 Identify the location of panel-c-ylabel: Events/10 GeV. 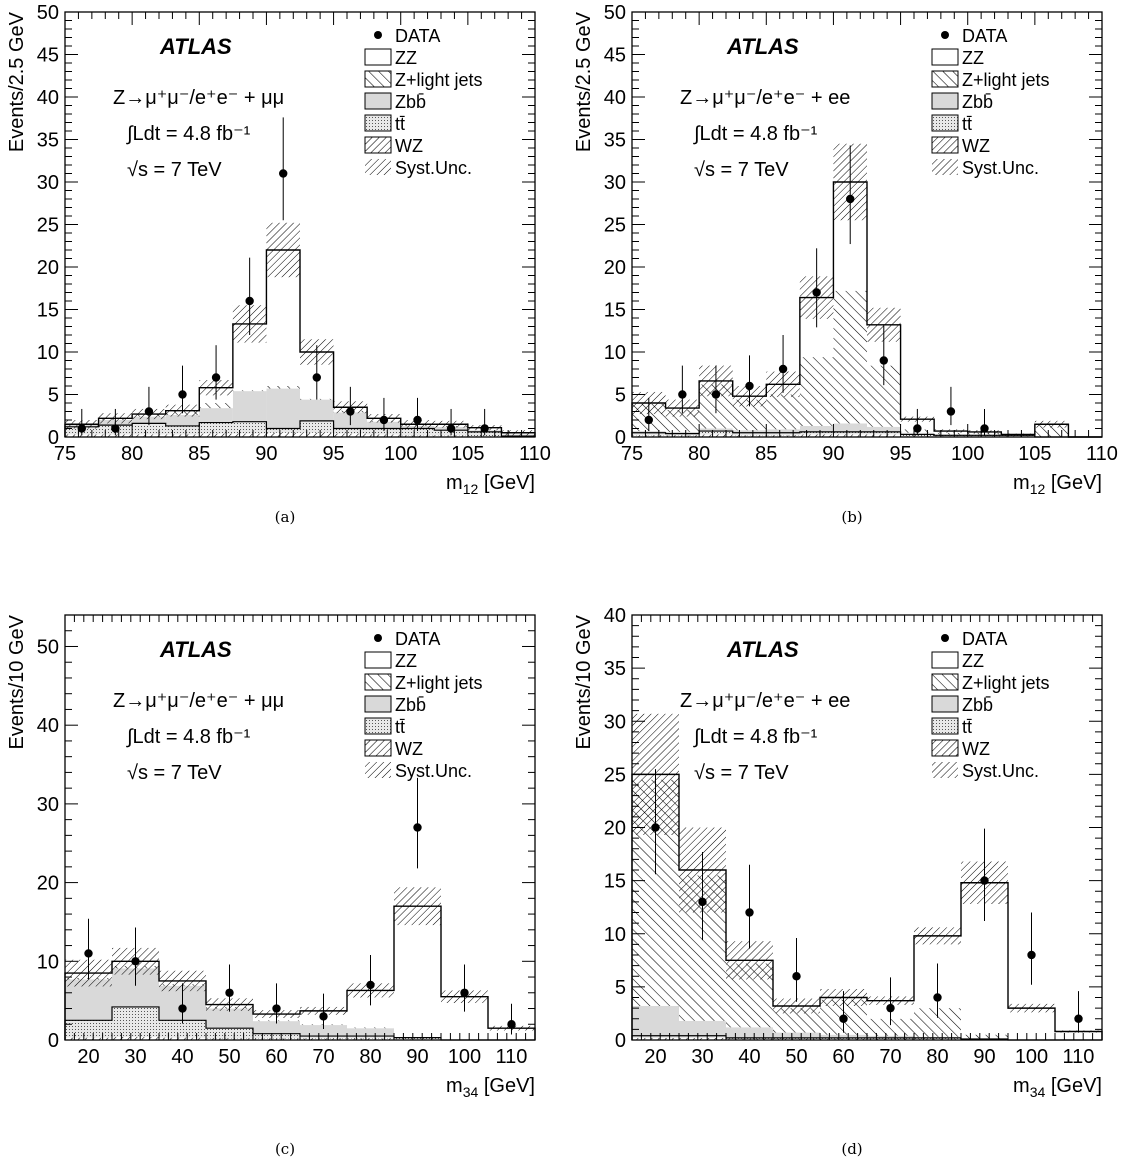
(17, 681).